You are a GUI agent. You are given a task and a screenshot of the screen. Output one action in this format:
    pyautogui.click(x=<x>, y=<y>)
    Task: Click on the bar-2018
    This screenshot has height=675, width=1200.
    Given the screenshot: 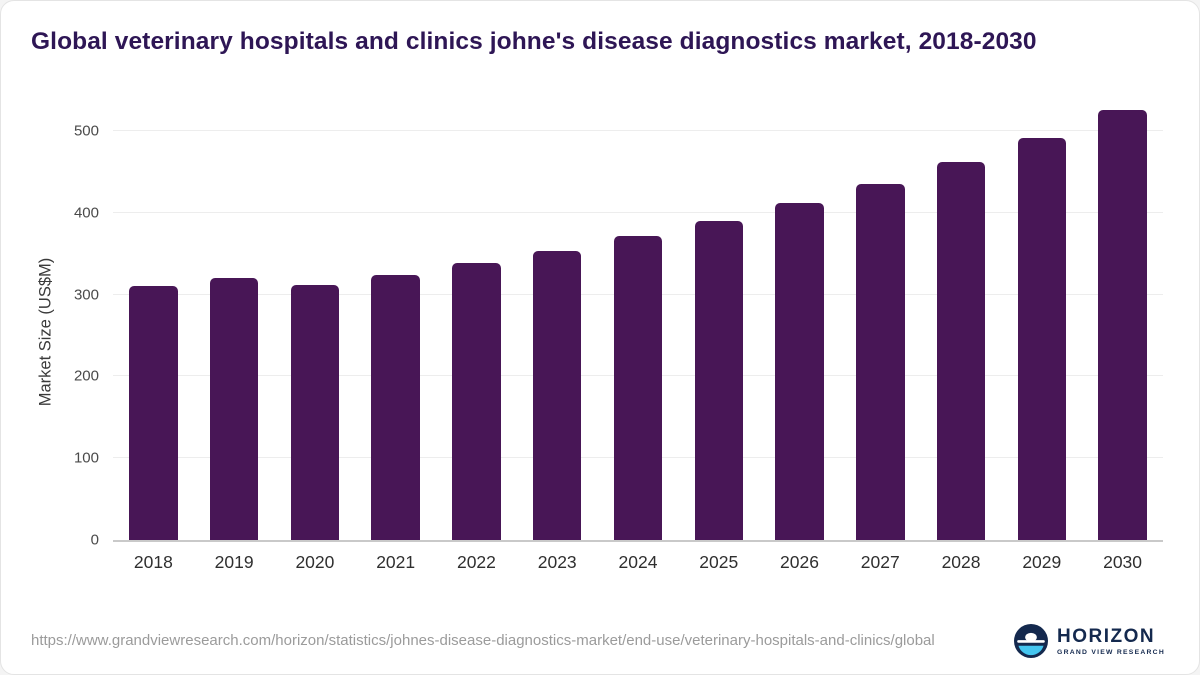 What is the action you would take?
    pyautogui.click(x=153, y=413)
    